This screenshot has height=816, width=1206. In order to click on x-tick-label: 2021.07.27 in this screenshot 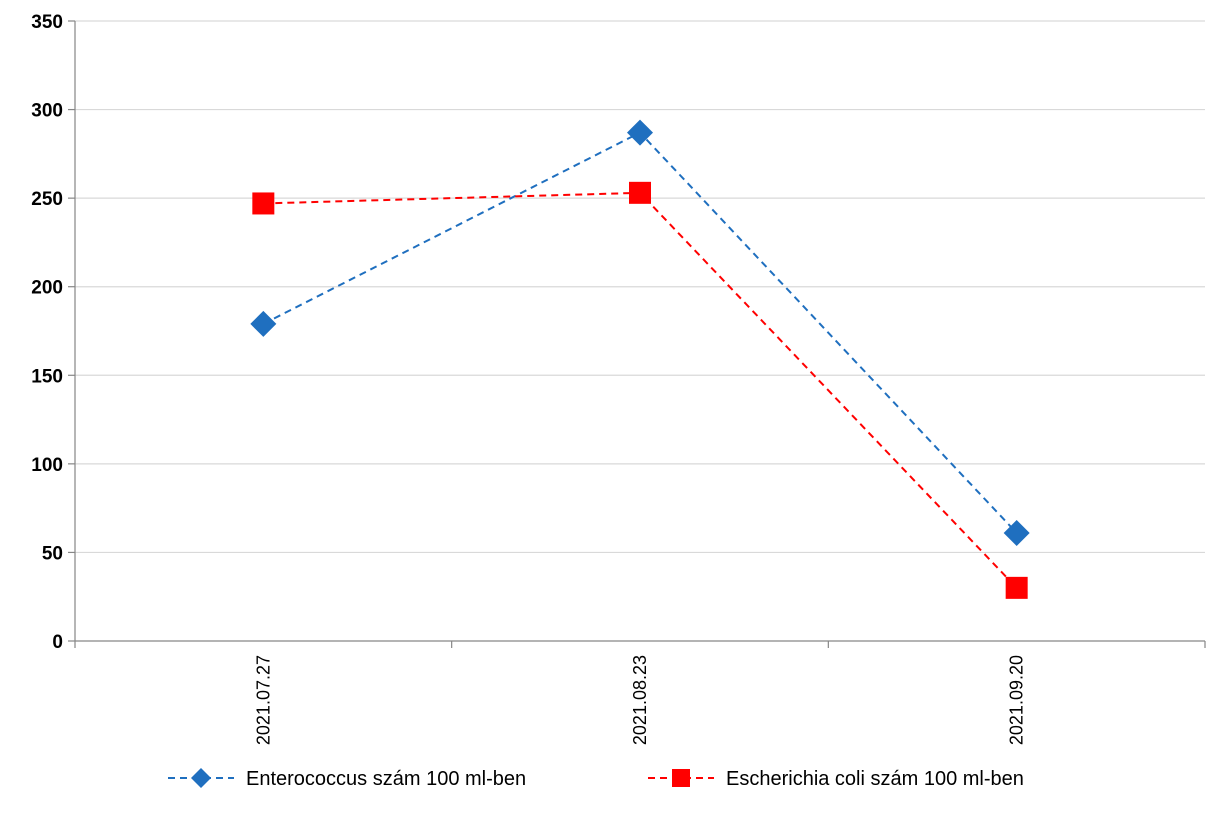, I will do `click(263, 700)`.